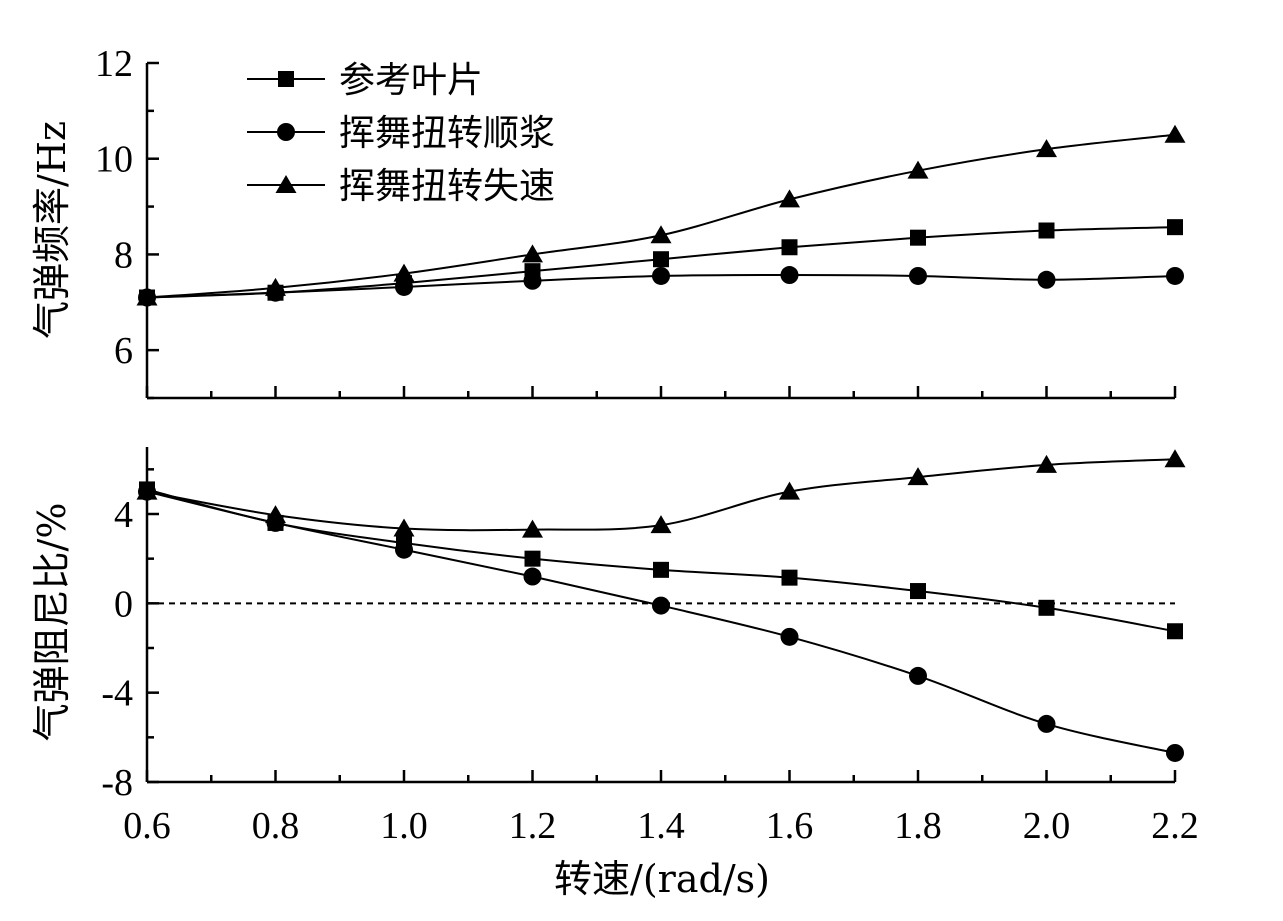  What do you see at coordinates (123, 351) in the screenshot?
I see `top-y-tick-label: 6` at bounding box center [123, 351].